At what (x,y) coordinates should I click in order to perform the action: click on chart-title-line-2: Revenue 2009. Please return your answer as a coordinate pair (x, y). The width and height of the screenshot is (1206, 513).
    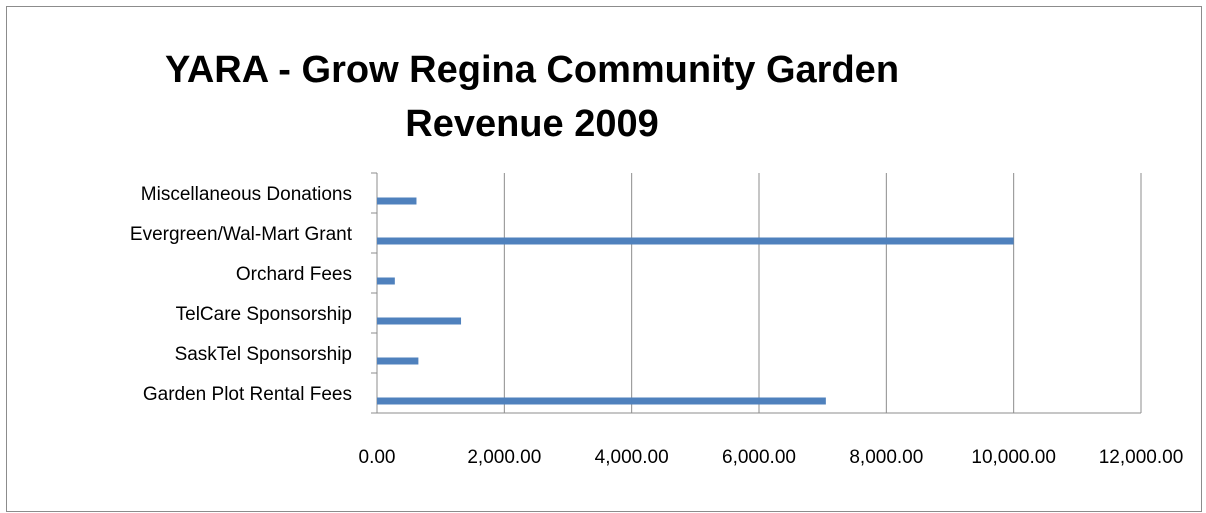
    Looking at the image, I should click on (532, 124).